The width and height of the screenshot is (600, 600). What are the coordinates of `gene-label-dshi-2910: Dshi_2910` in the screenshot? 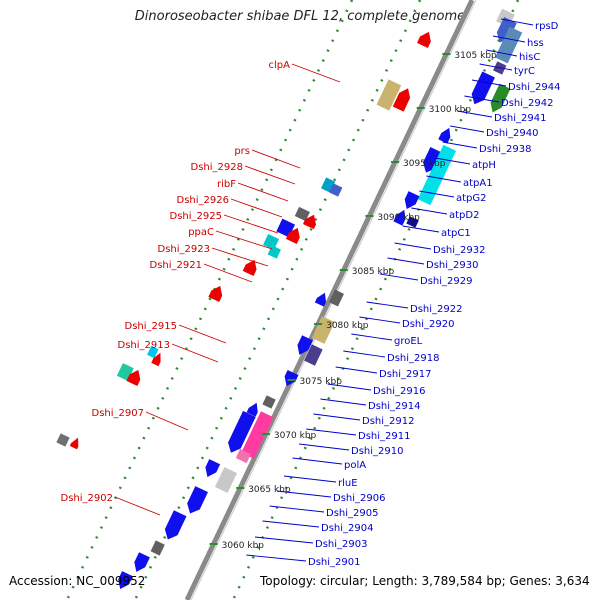 It's located at (377, 451).